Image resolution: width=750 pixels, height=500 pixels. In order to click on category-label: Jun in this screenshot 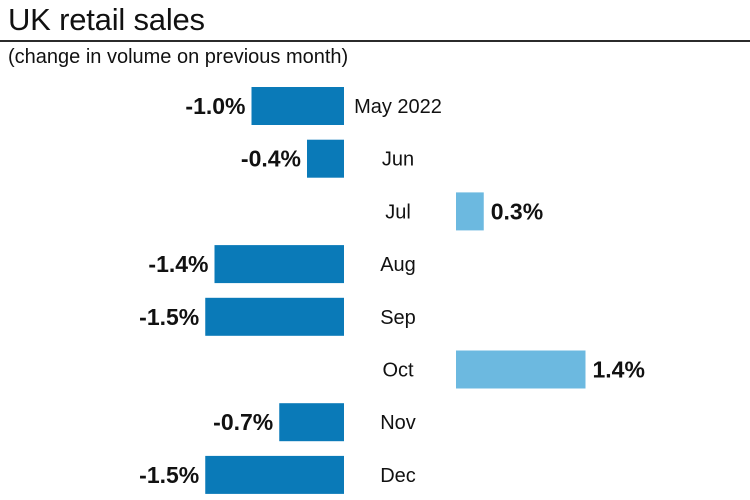, I will do `click(398, 160)`.